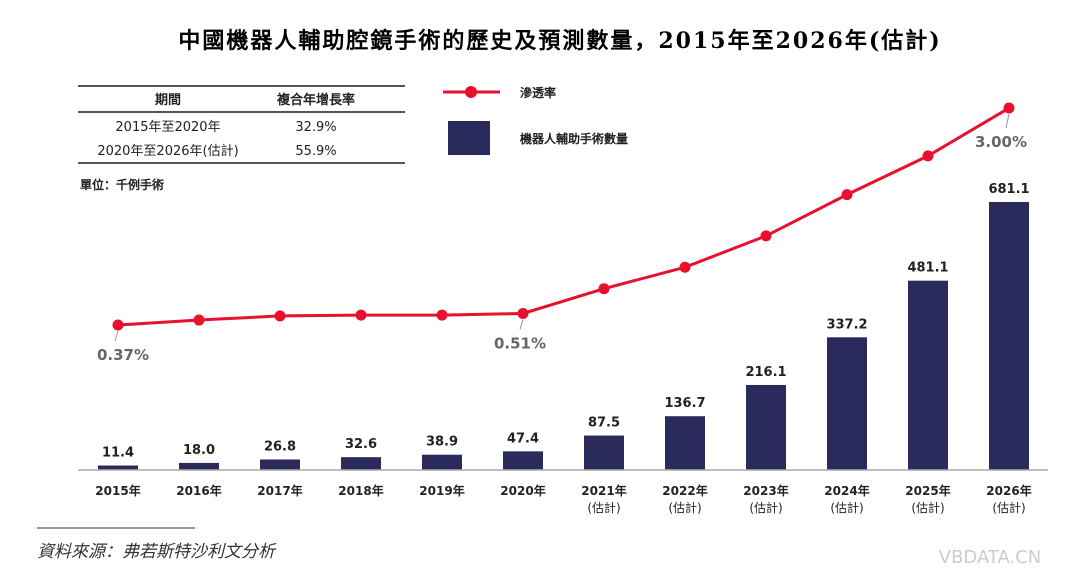  I want to click on x-tick-label: 2024年, so click(846, 490).